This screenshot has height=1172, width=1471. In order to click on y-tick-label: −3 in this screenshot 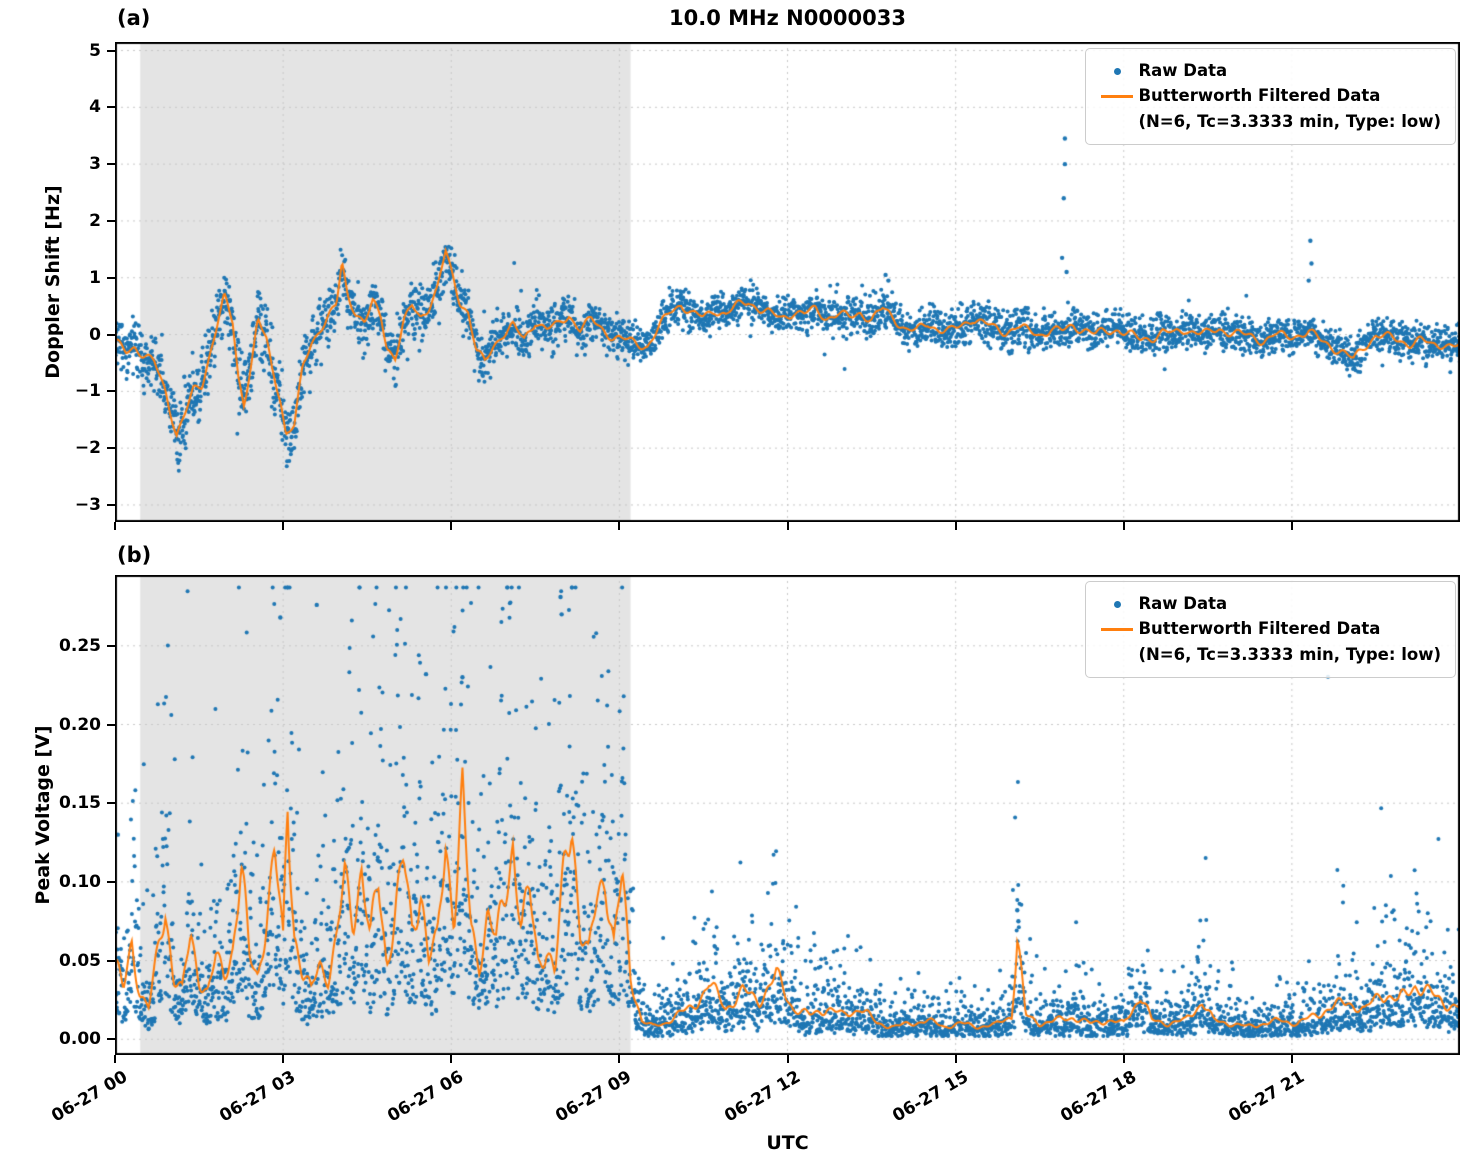, I will do `click(87, 504)`.